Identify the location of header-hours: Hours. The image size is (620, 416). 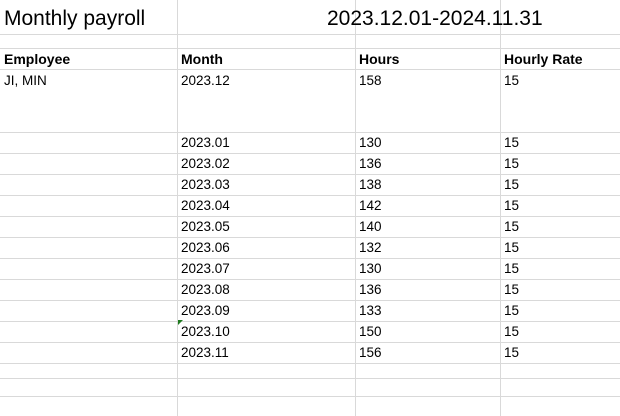
(379, 59).